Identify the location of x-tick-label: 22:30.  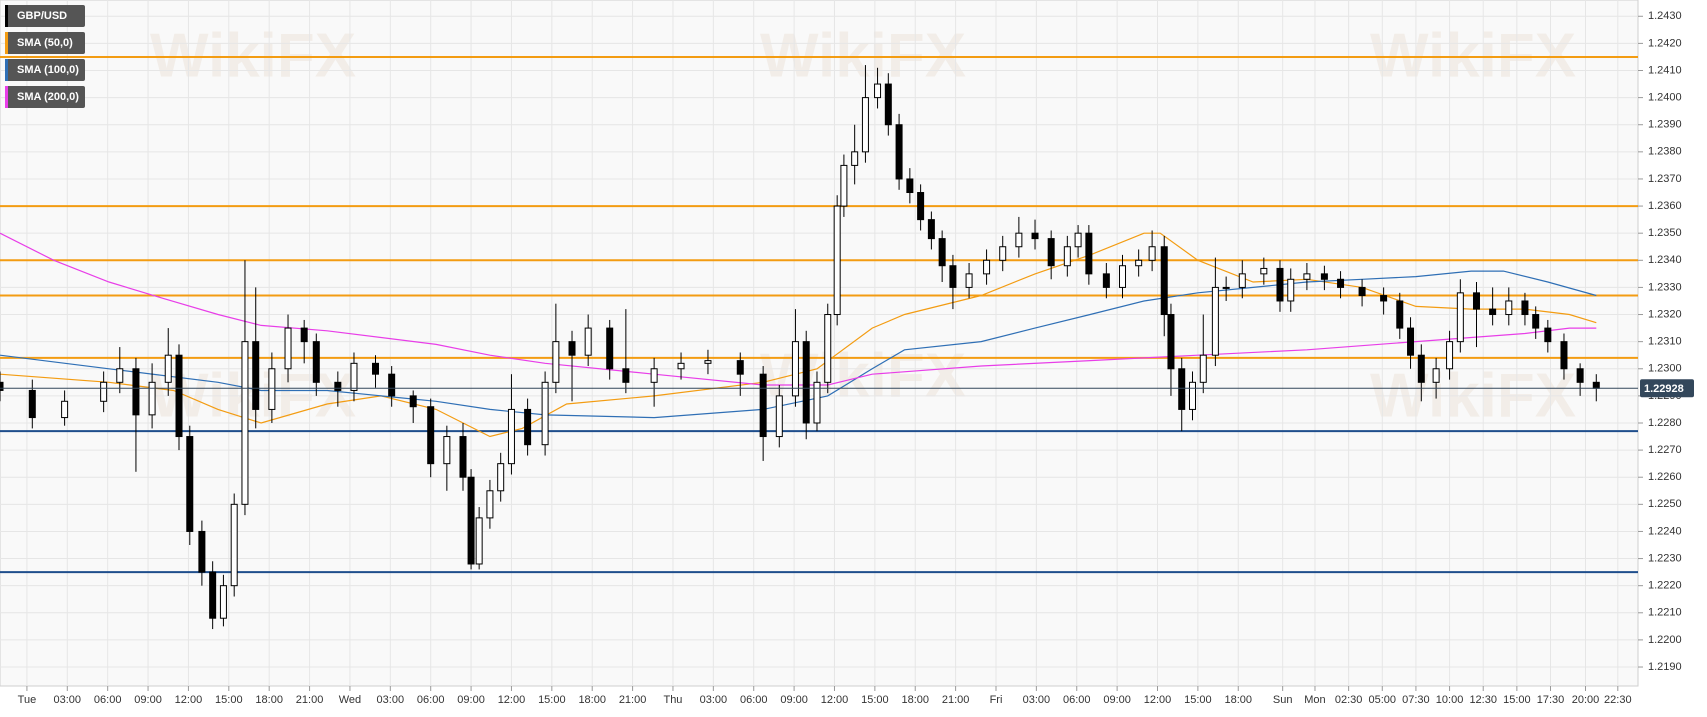
(1618, 700).